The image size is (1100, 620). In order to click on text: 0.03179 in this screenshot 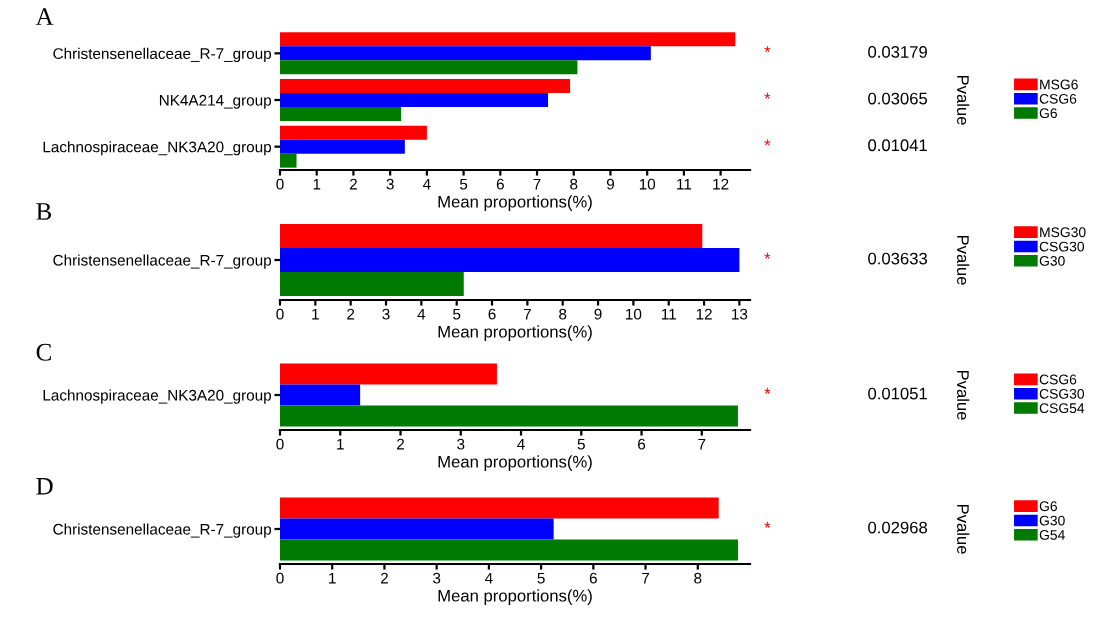, I will do `click(897, 52)`.